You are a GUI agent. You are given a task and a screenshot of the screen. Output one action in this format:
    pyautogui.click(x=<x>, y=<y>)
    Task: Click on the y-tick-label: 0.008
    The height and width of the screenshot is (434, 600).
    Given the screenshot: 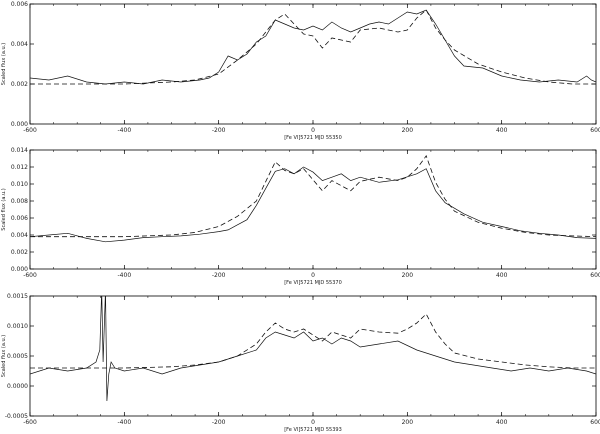 What is the action you would take?
    pyautogui.click(x=19, y=201)
    